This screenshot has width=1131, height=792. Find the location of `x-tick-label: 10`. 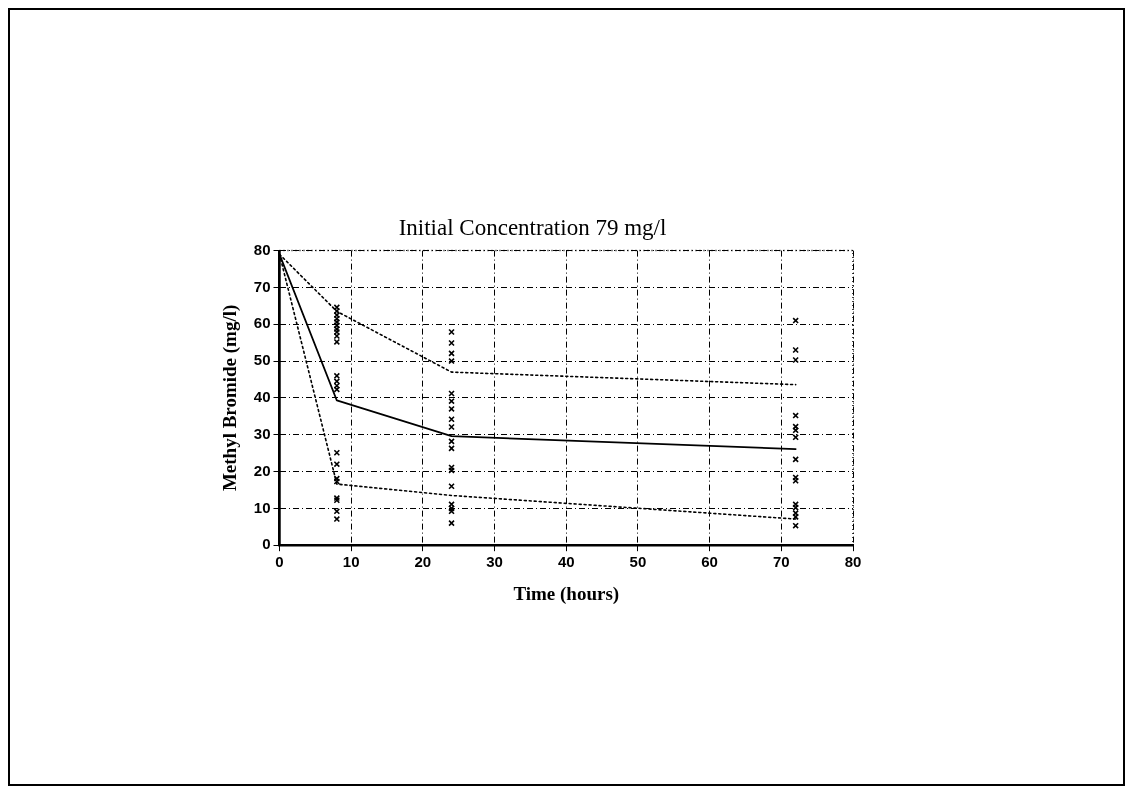

x-tick-label: 10 is located at coordinates (351, 562).